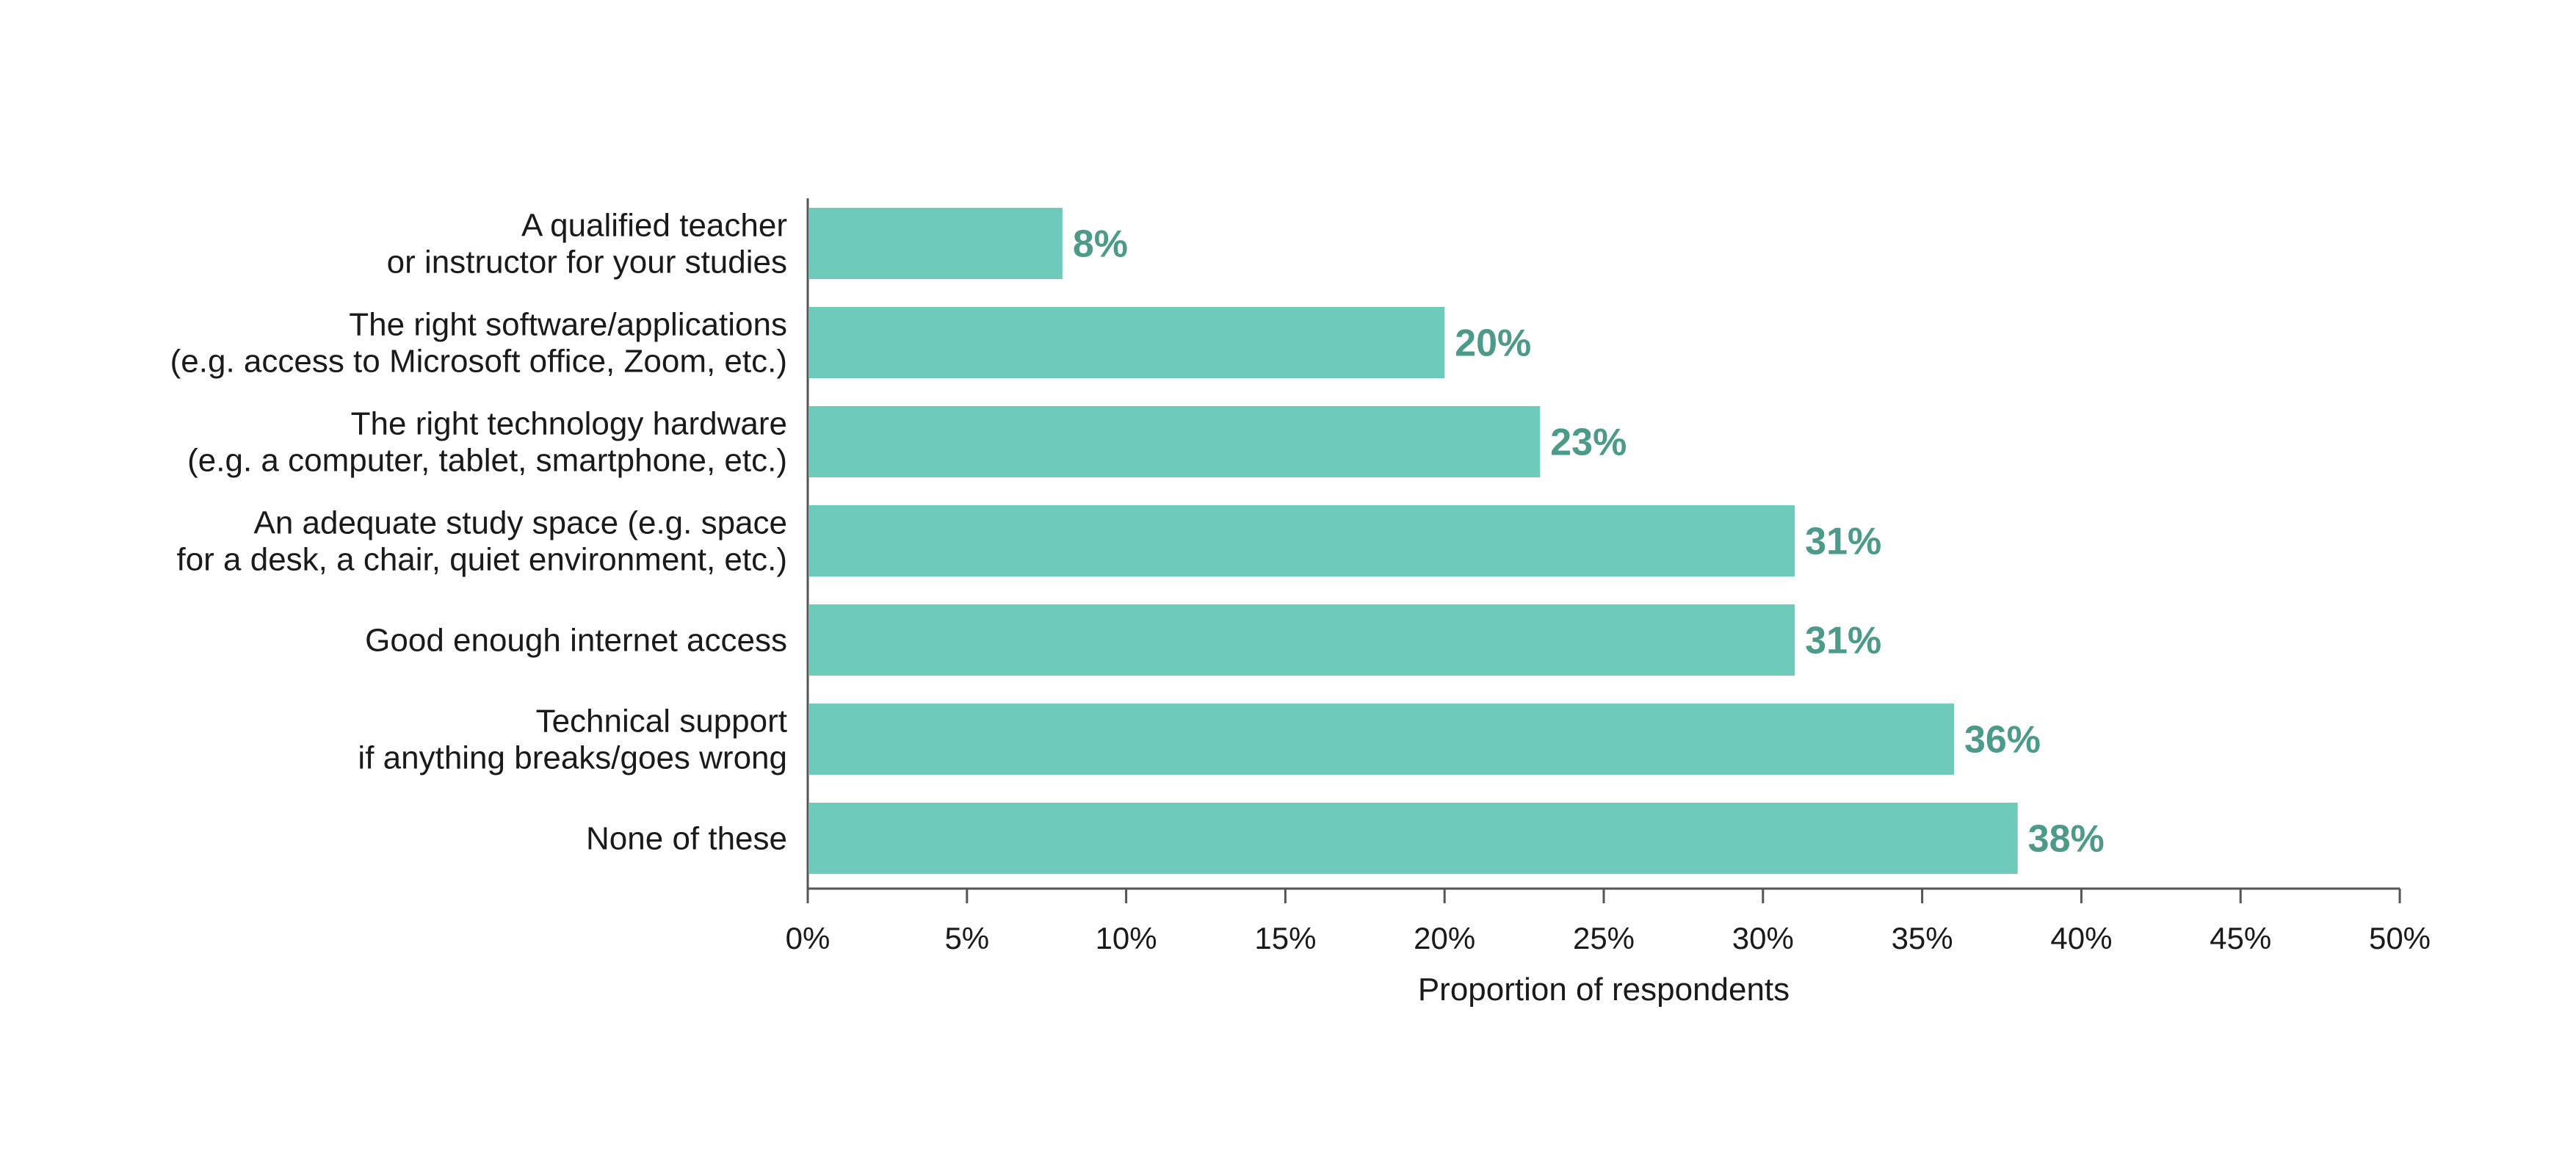 This screenshot has height=1175, width=2576. I want to click on x-tick-label: 15%, so click(1285, 938).